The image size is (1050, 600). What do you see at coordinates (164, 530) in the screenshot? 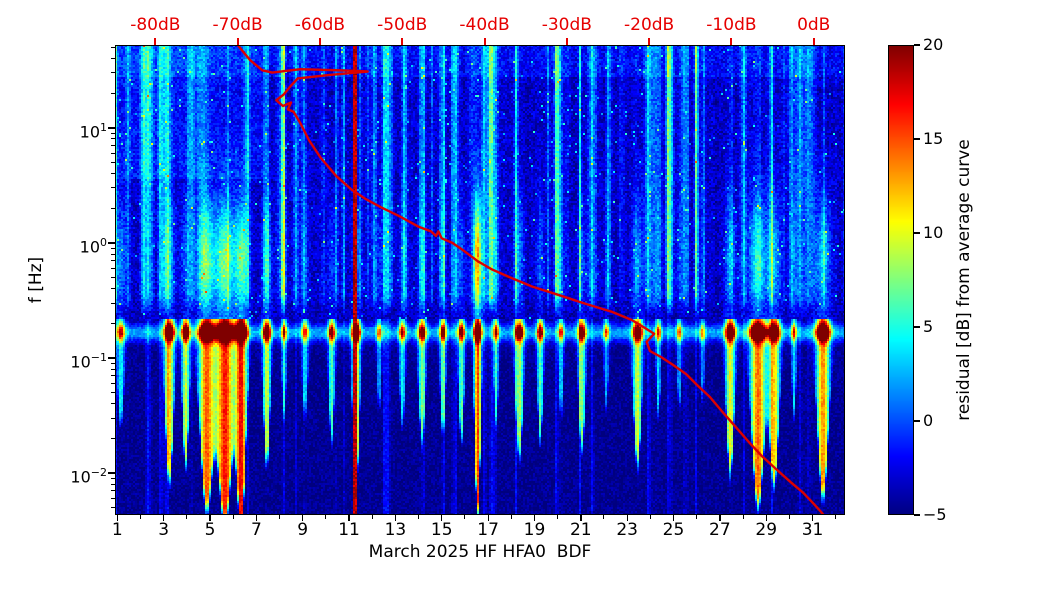
I see `x-tick-label: 3` at bounding box center [164, 530].